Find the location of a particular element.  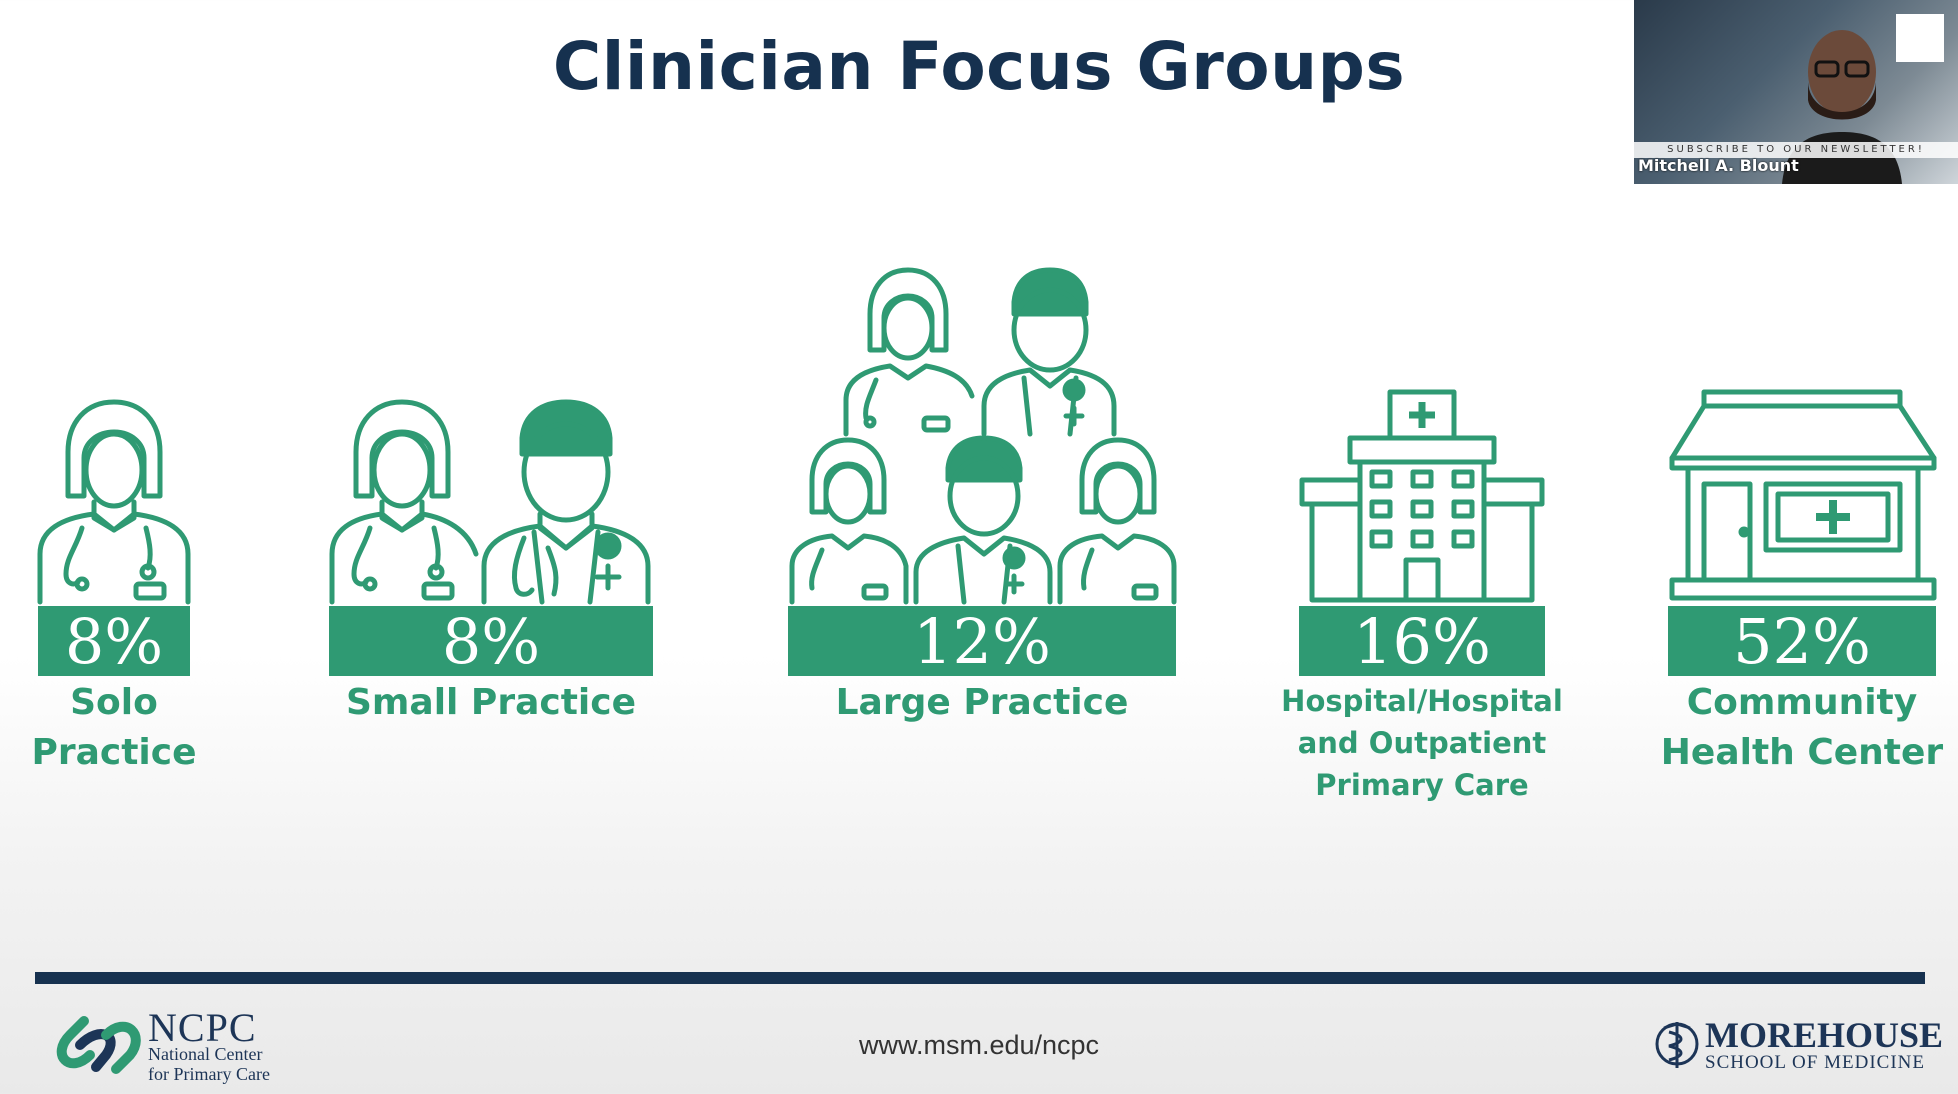

hospital-percent: 16% is located at coordinates (1422, 642).